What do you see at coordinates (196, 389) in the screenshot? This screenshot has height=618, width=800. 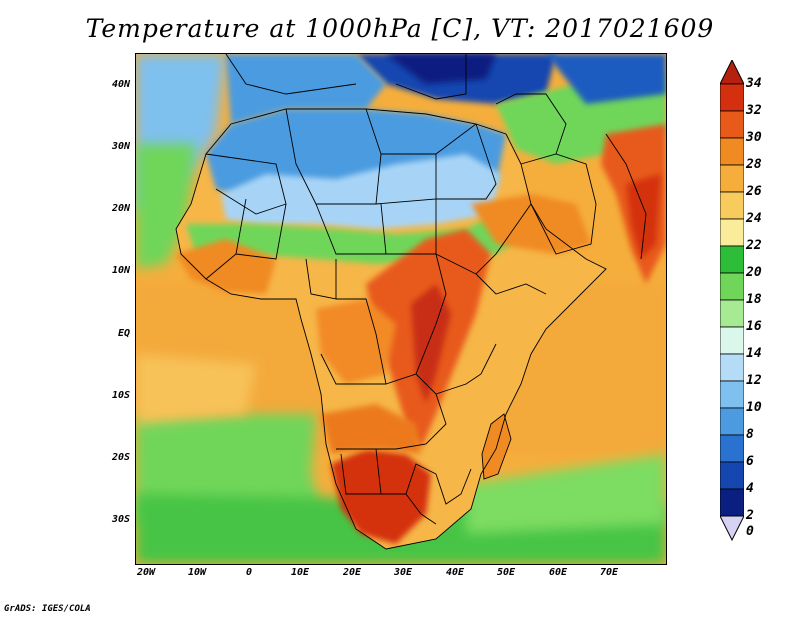 I see `atlantic-light-green` at bounding box center [196, 389].